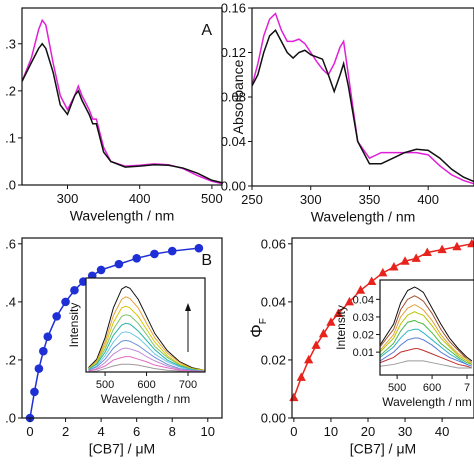  Describe the element at coordinates (252, 199) in the screenshot. I see `x-tick-label: 250` at that location.